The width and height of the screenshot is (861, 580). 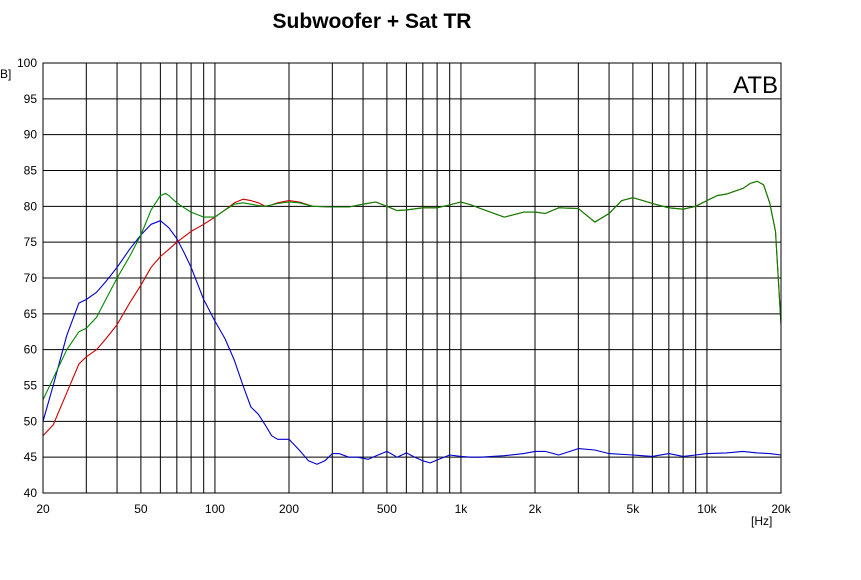 I want to click on x-tick-label: 200, so click(x=289, y=509).